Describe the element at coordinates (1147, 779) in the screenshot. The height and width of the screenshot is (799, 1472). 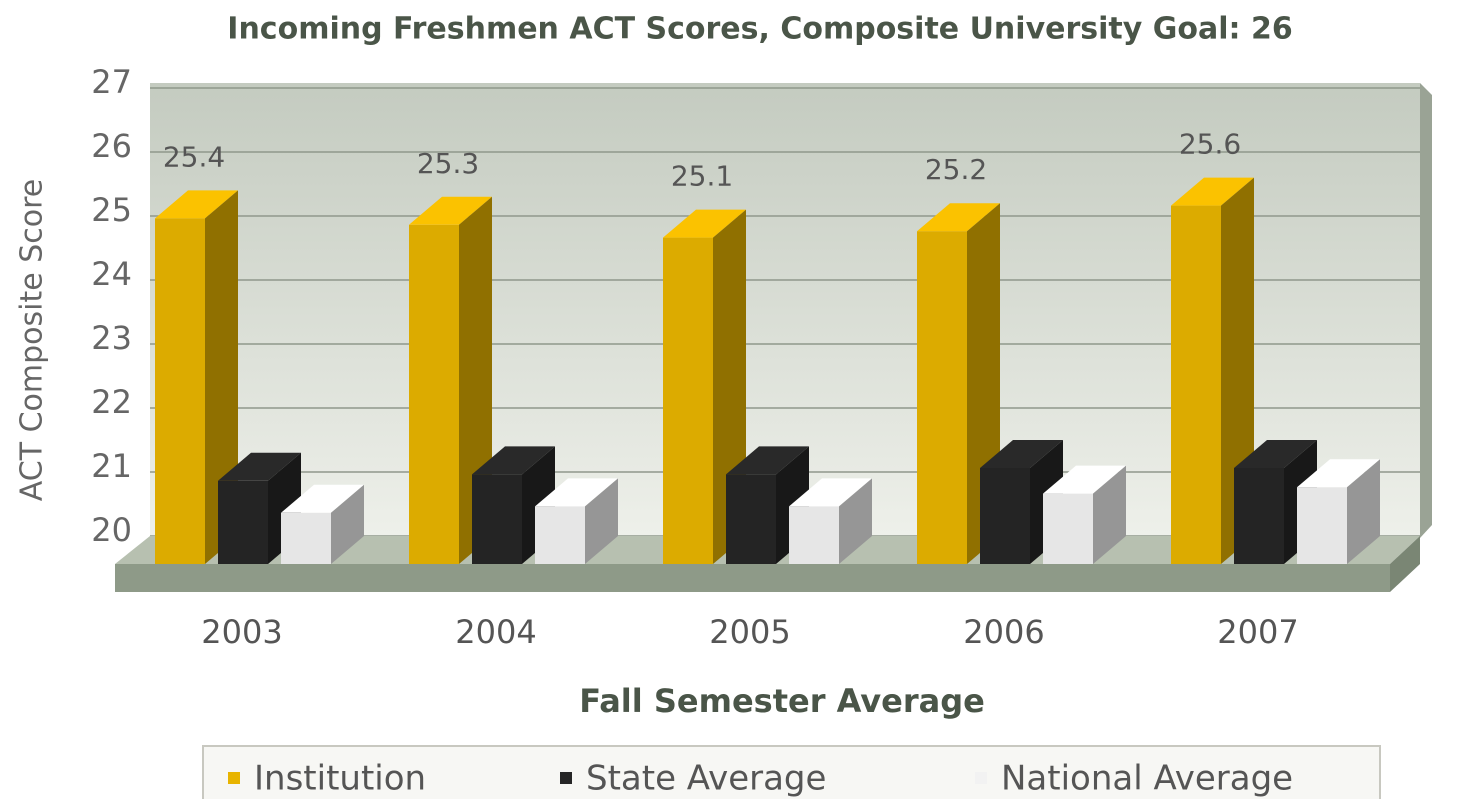
I see `legend-label: National Average` at that location.